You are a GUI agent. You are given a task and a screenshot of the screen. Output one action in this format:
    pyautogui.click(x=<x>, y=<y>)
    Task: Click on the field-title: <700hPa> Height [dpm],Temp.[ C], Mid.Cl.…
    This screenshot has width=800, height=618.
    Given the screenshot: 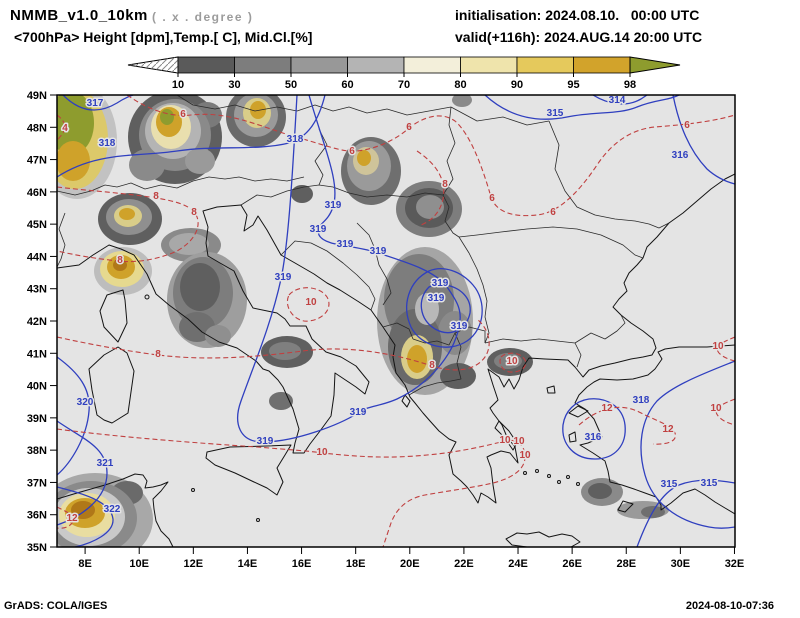 What is the action you would take?
    pyautogui.click(x=163, y=37)
    